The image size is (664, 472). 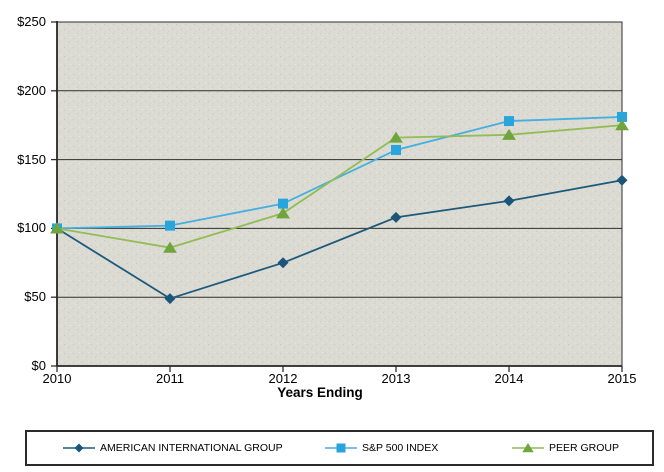 What do you see at coordinates (191, 448) in the screenshot?
I see `legend-label: AMERICAN INTERNATIONAL GROUP` at bounding box center [191, 448].